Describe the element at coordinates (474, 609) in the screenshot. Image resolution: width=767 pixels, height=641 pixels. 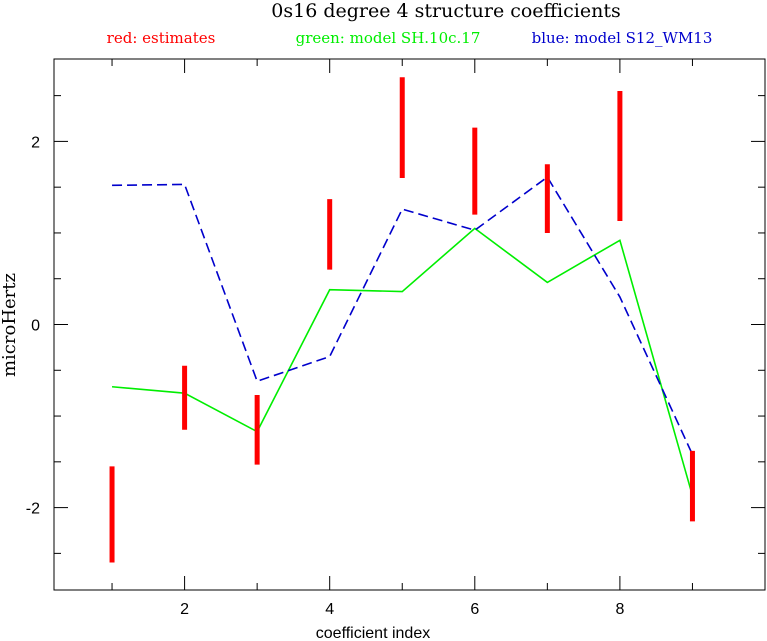
I see `x-tick-label-6: 6` at that location.